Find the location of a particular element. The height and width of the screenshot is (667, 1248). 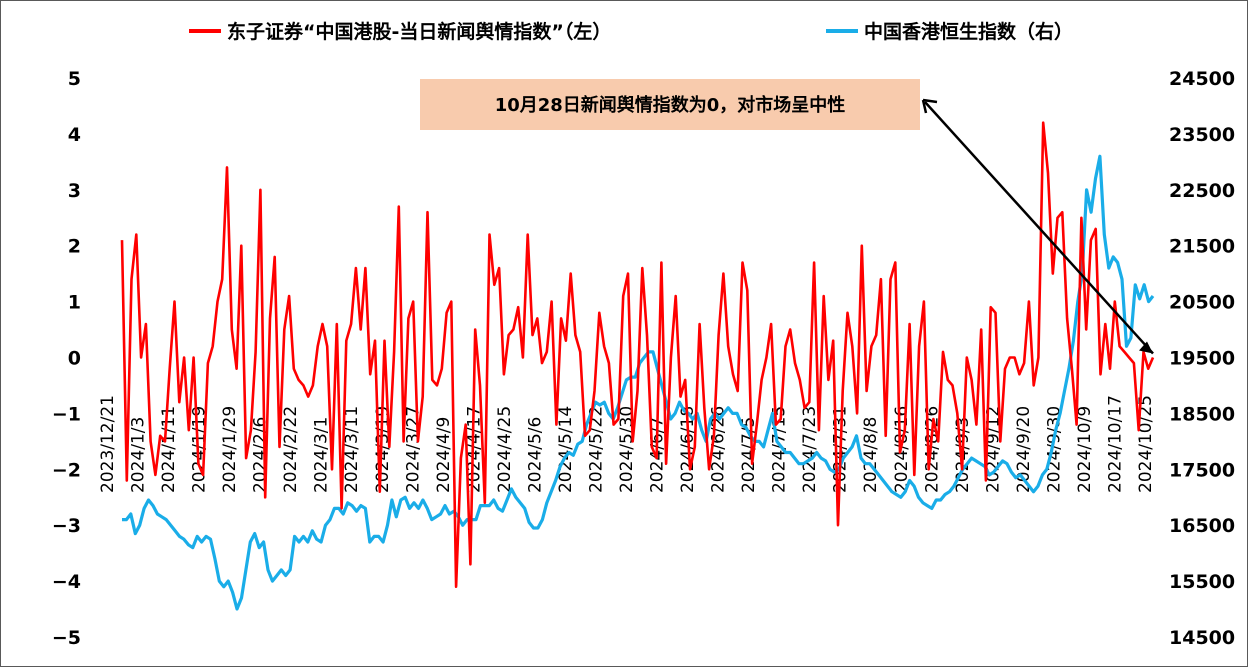

x-axis-date-label: 2024/9/20 is located at coordinates (1024, 449).